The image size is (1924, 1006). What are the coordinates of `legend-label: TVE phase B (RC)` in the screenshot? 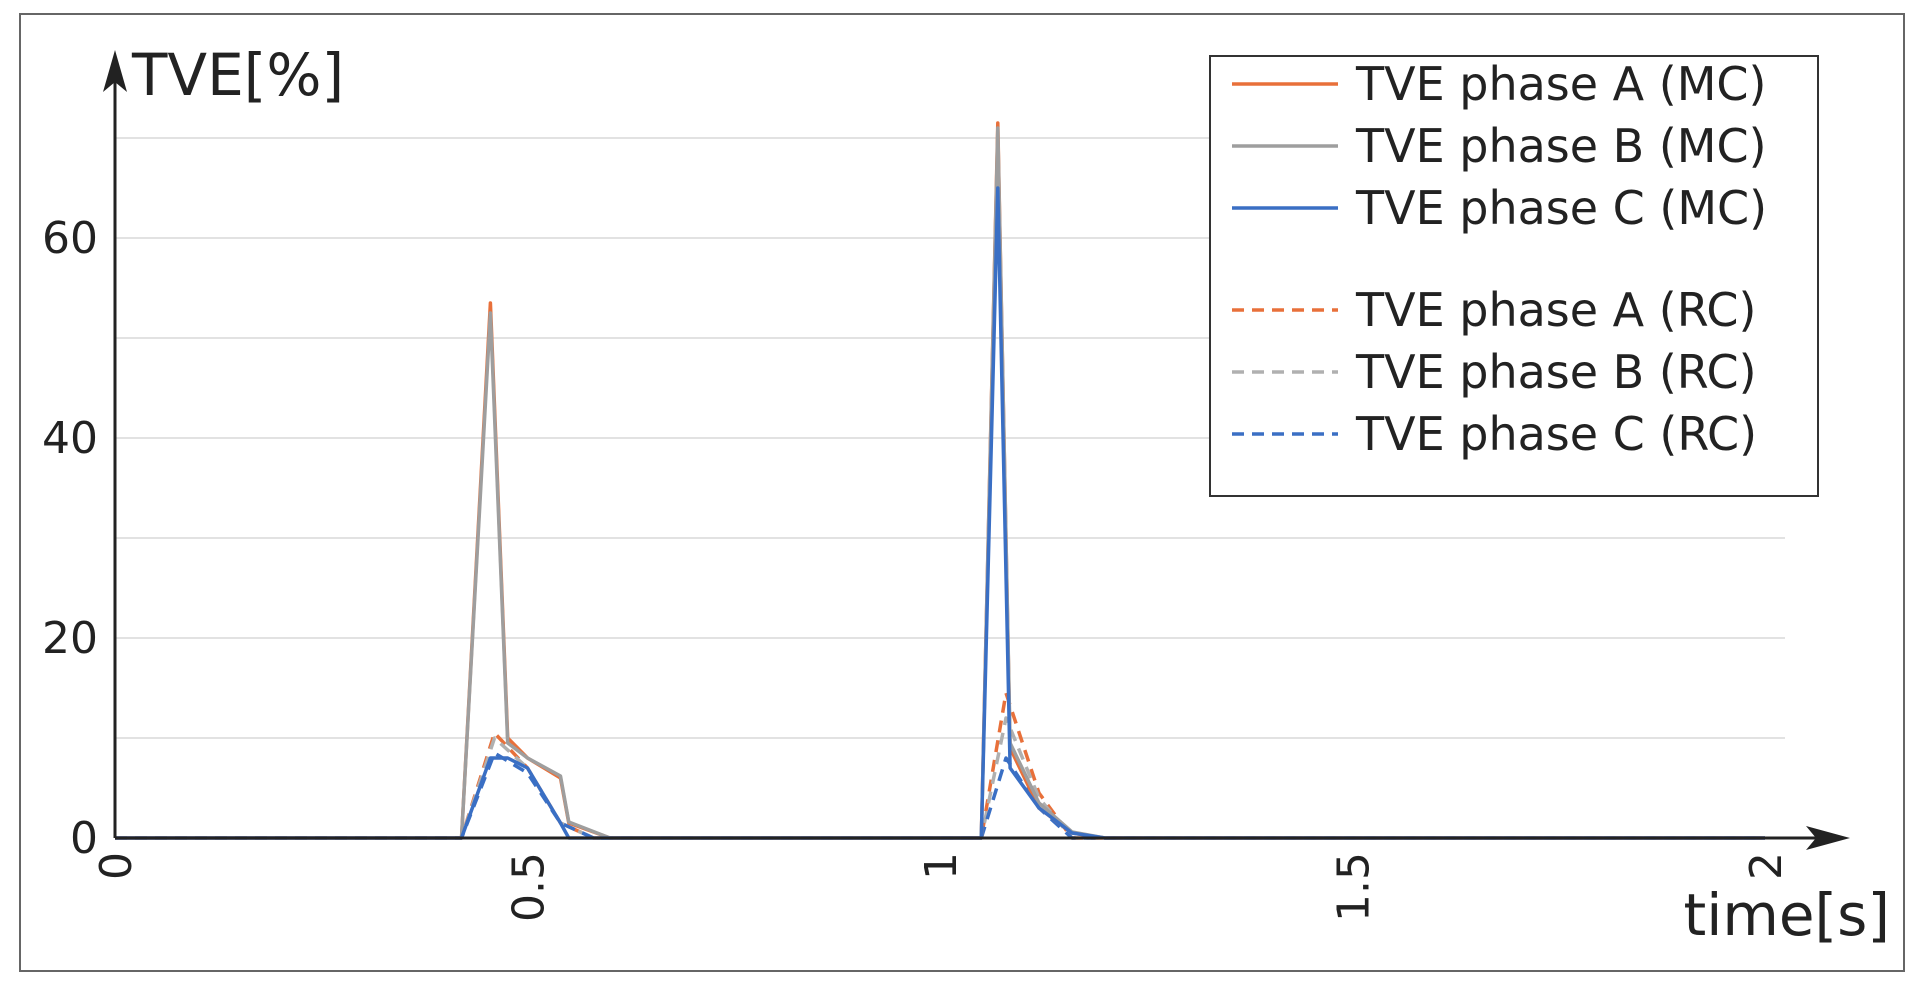 It's located at (1556, 372).